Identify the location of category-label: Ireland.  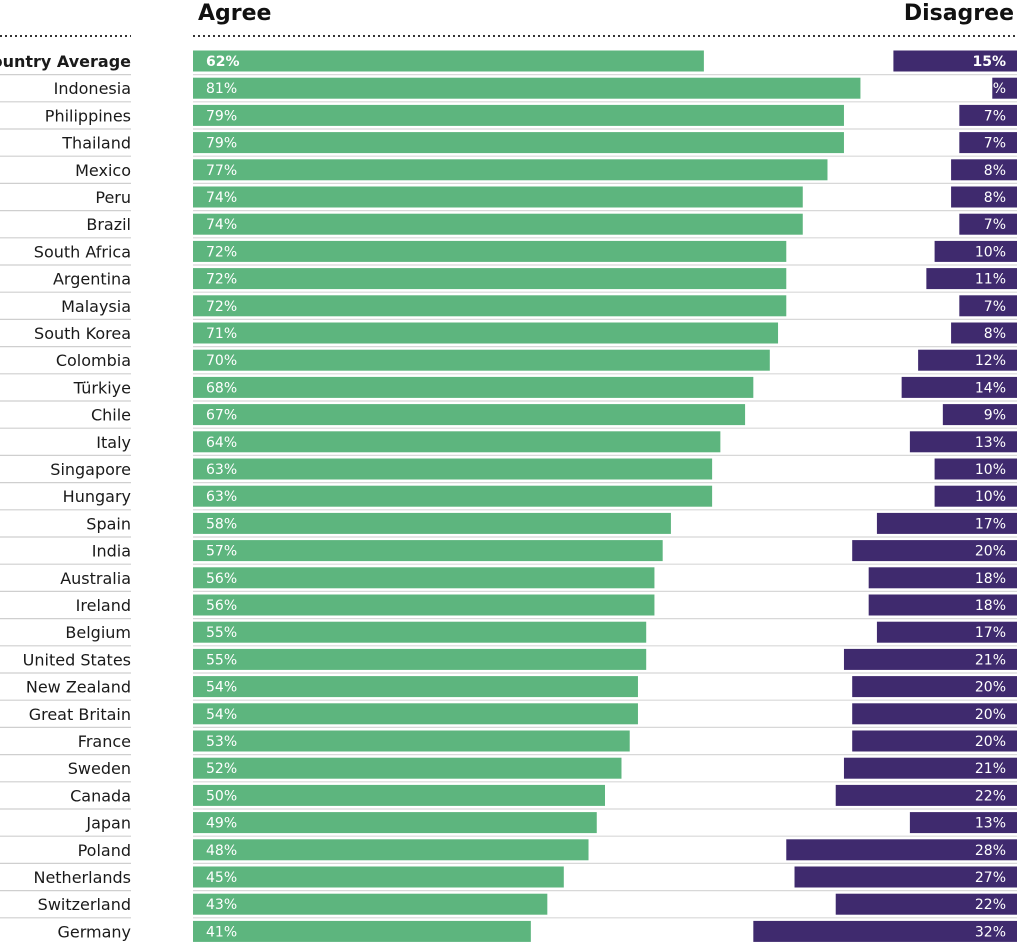
(103, 605).